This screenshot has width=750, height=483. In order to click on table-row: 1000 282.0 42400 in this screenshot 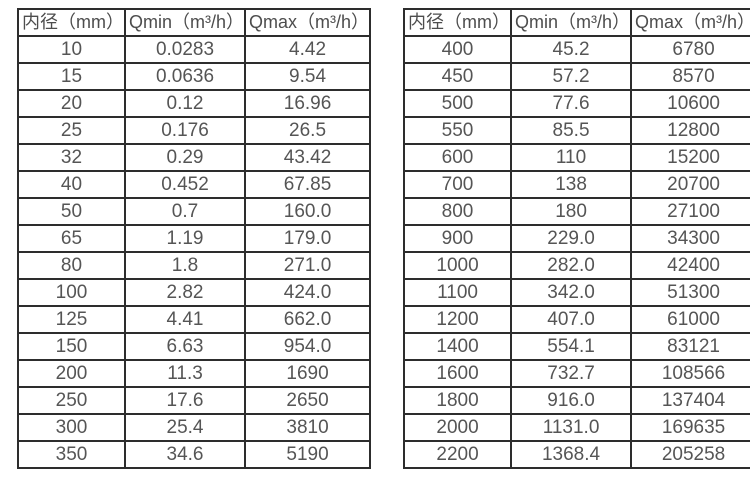, I will do `click(576, 265)`.